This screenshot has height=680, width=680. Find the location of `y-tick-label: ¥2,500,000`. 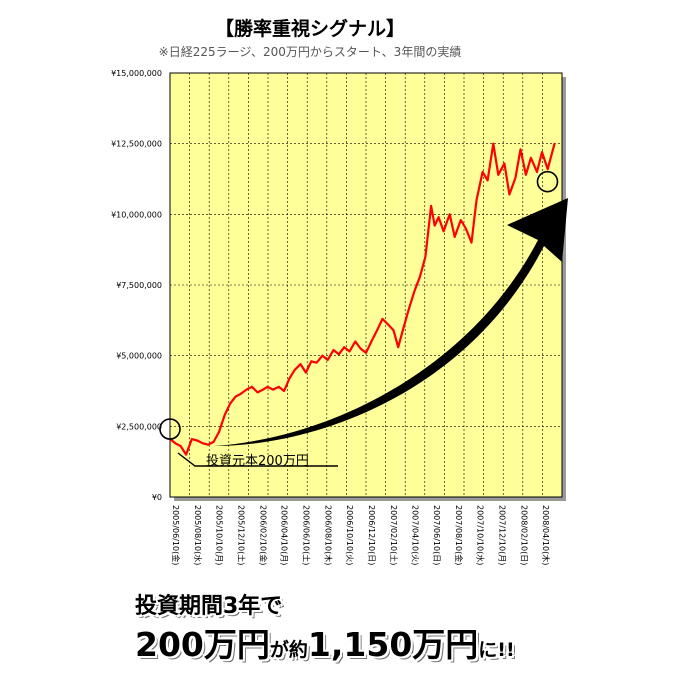

y-tick-label: ¥2,500,000 is located at coordinates (139, 426).